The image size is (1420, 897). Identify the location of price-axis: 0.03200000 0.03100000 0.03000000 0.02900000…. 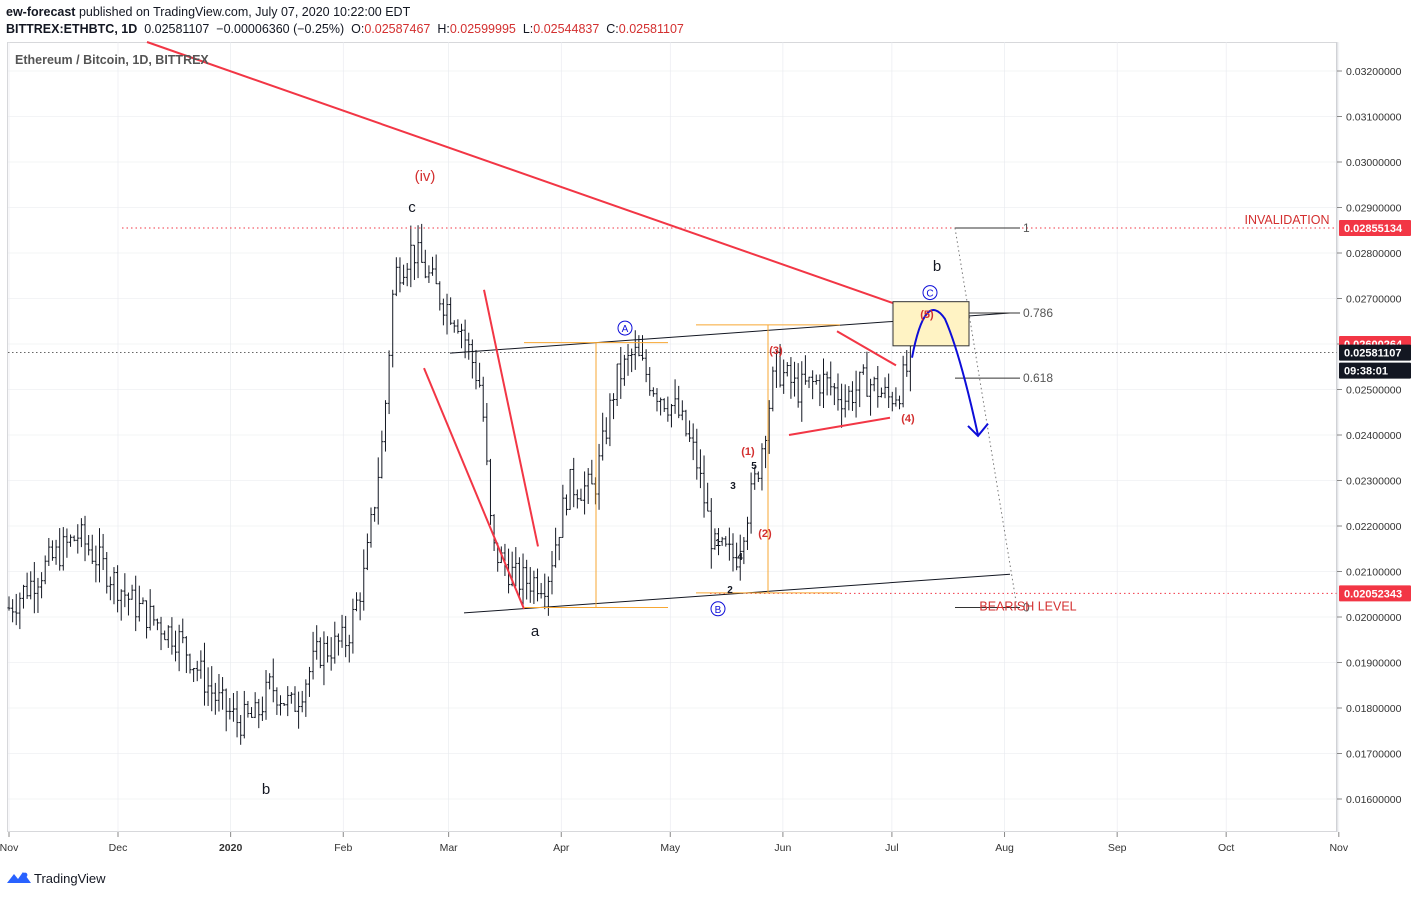
(1373, 437).